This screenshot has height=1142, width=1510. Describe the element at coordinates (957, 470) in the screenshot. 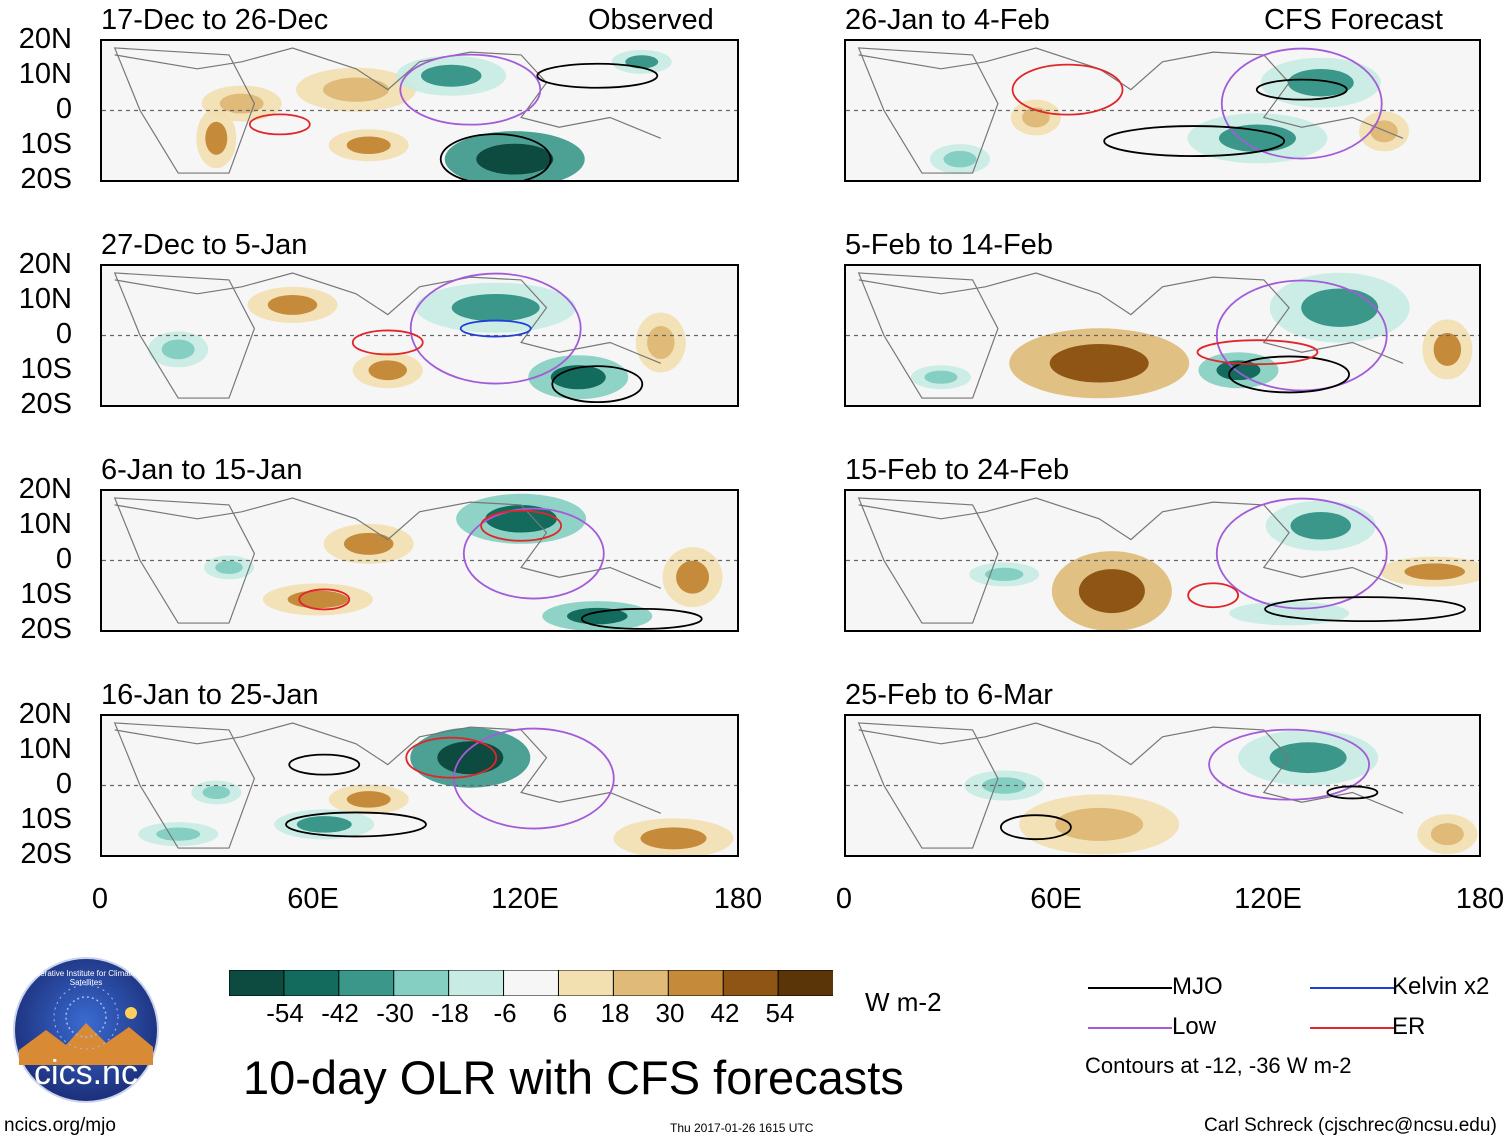

I see `panel-title-fc-3: 15-Feb to 24-Feb` at that location.